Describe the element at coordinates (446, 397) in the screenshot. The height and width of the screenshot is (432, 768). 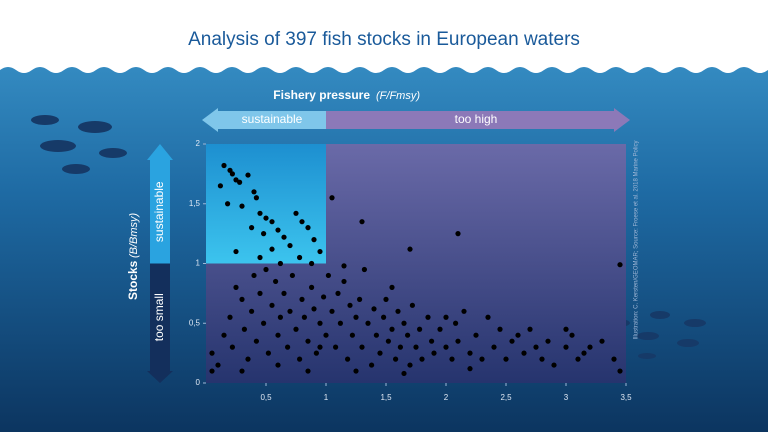
I see `x-tick-label: 2` at that location.